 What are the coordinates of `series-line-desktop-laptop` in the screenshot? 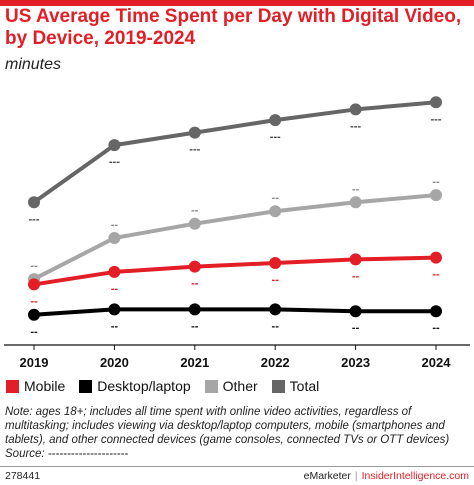 It's located at (235, 312).